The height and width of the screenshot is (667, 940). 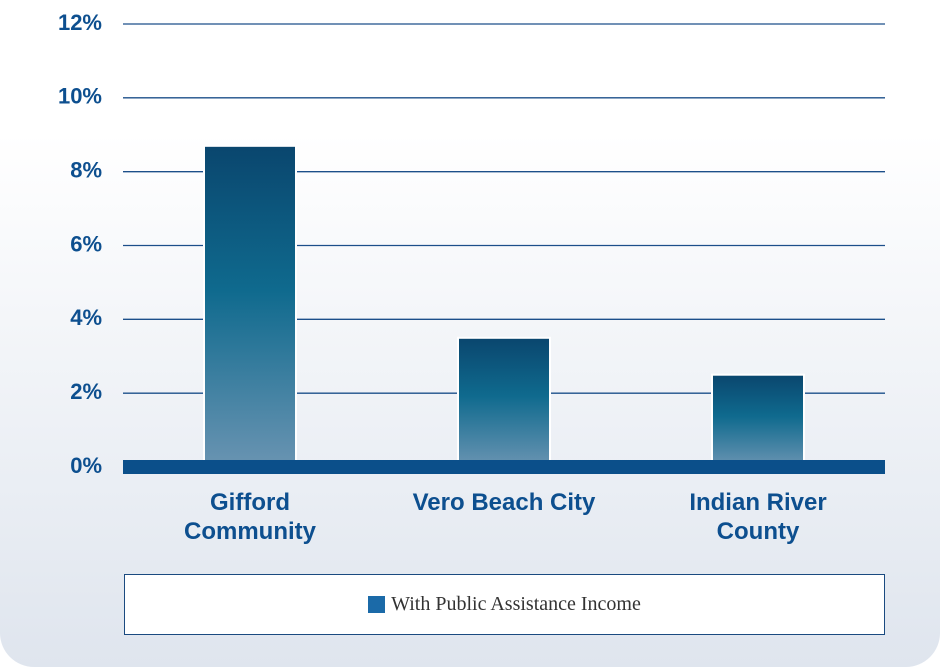 I want to click on y-tick-label: 8%, so click(x=86, y=169).